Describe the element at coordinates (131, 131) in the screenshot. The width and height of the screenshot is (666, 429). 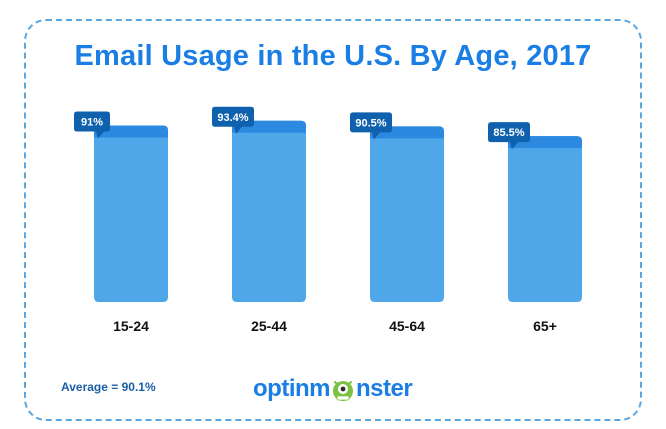
I see `bar-cap` at that location.